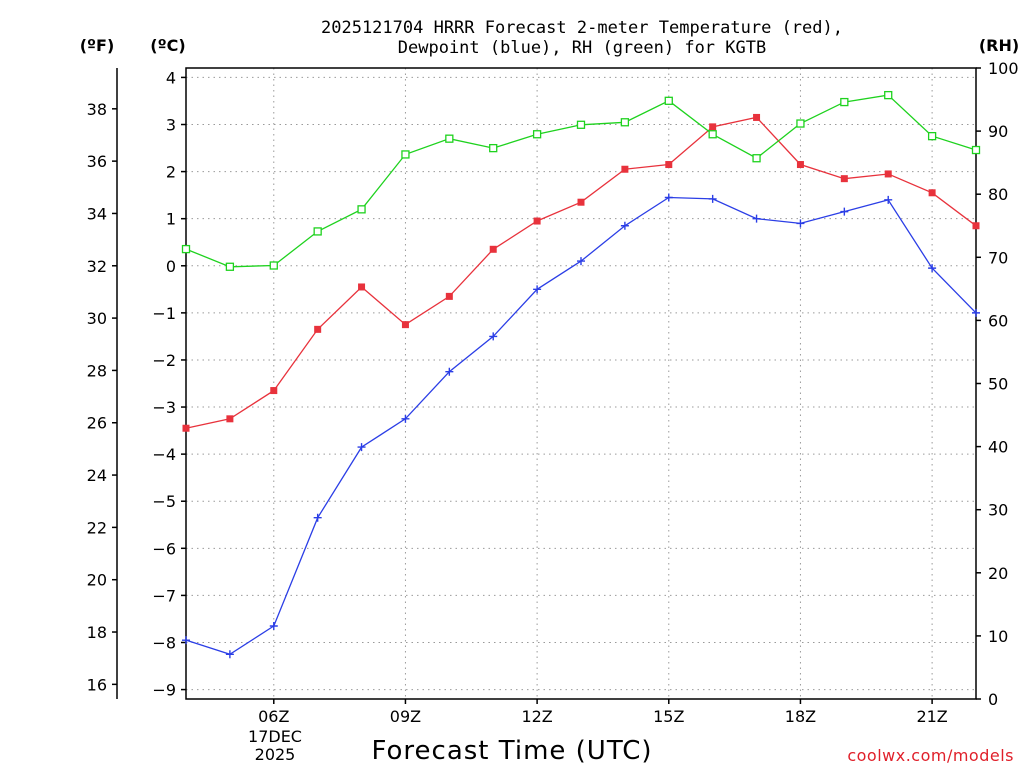  I want to click on fahrenheit-tick-label: 38, so click(97, 109).